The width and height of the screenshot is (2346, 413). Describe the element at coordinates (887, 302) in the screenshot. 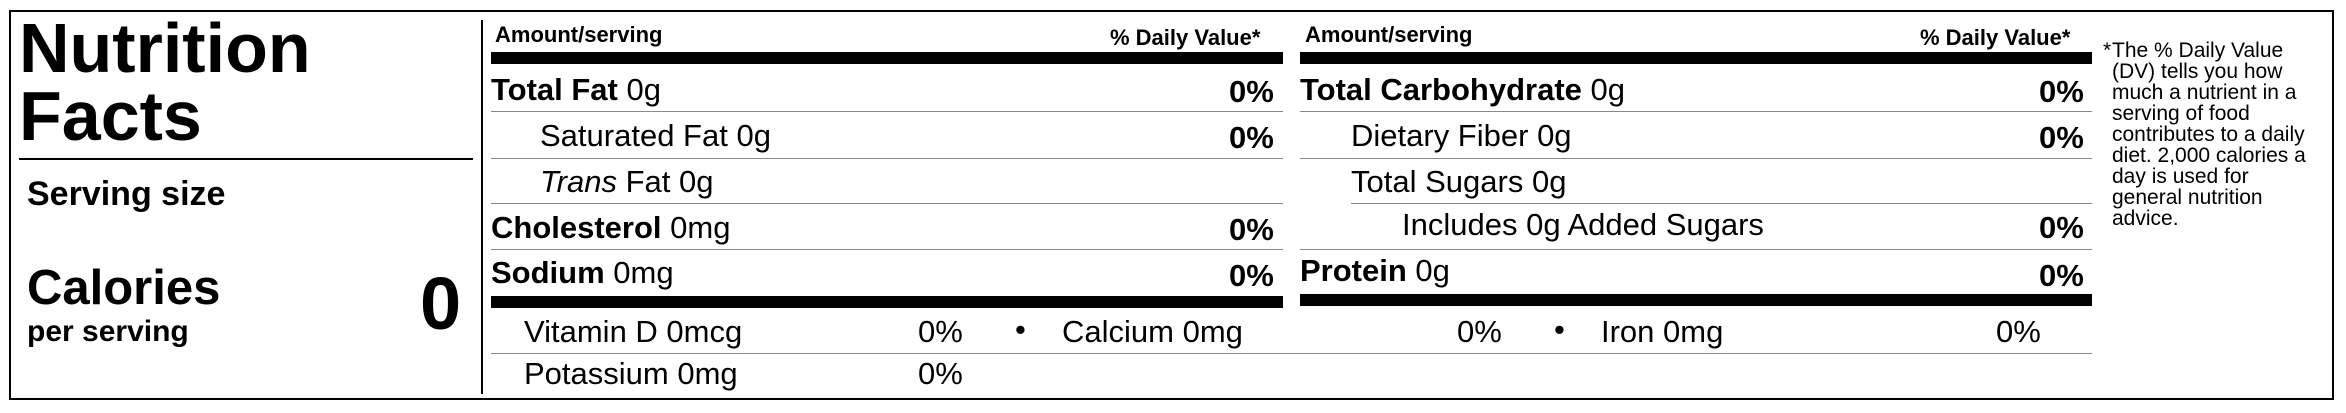

I see `left-thick-rule-bottom` at that location.